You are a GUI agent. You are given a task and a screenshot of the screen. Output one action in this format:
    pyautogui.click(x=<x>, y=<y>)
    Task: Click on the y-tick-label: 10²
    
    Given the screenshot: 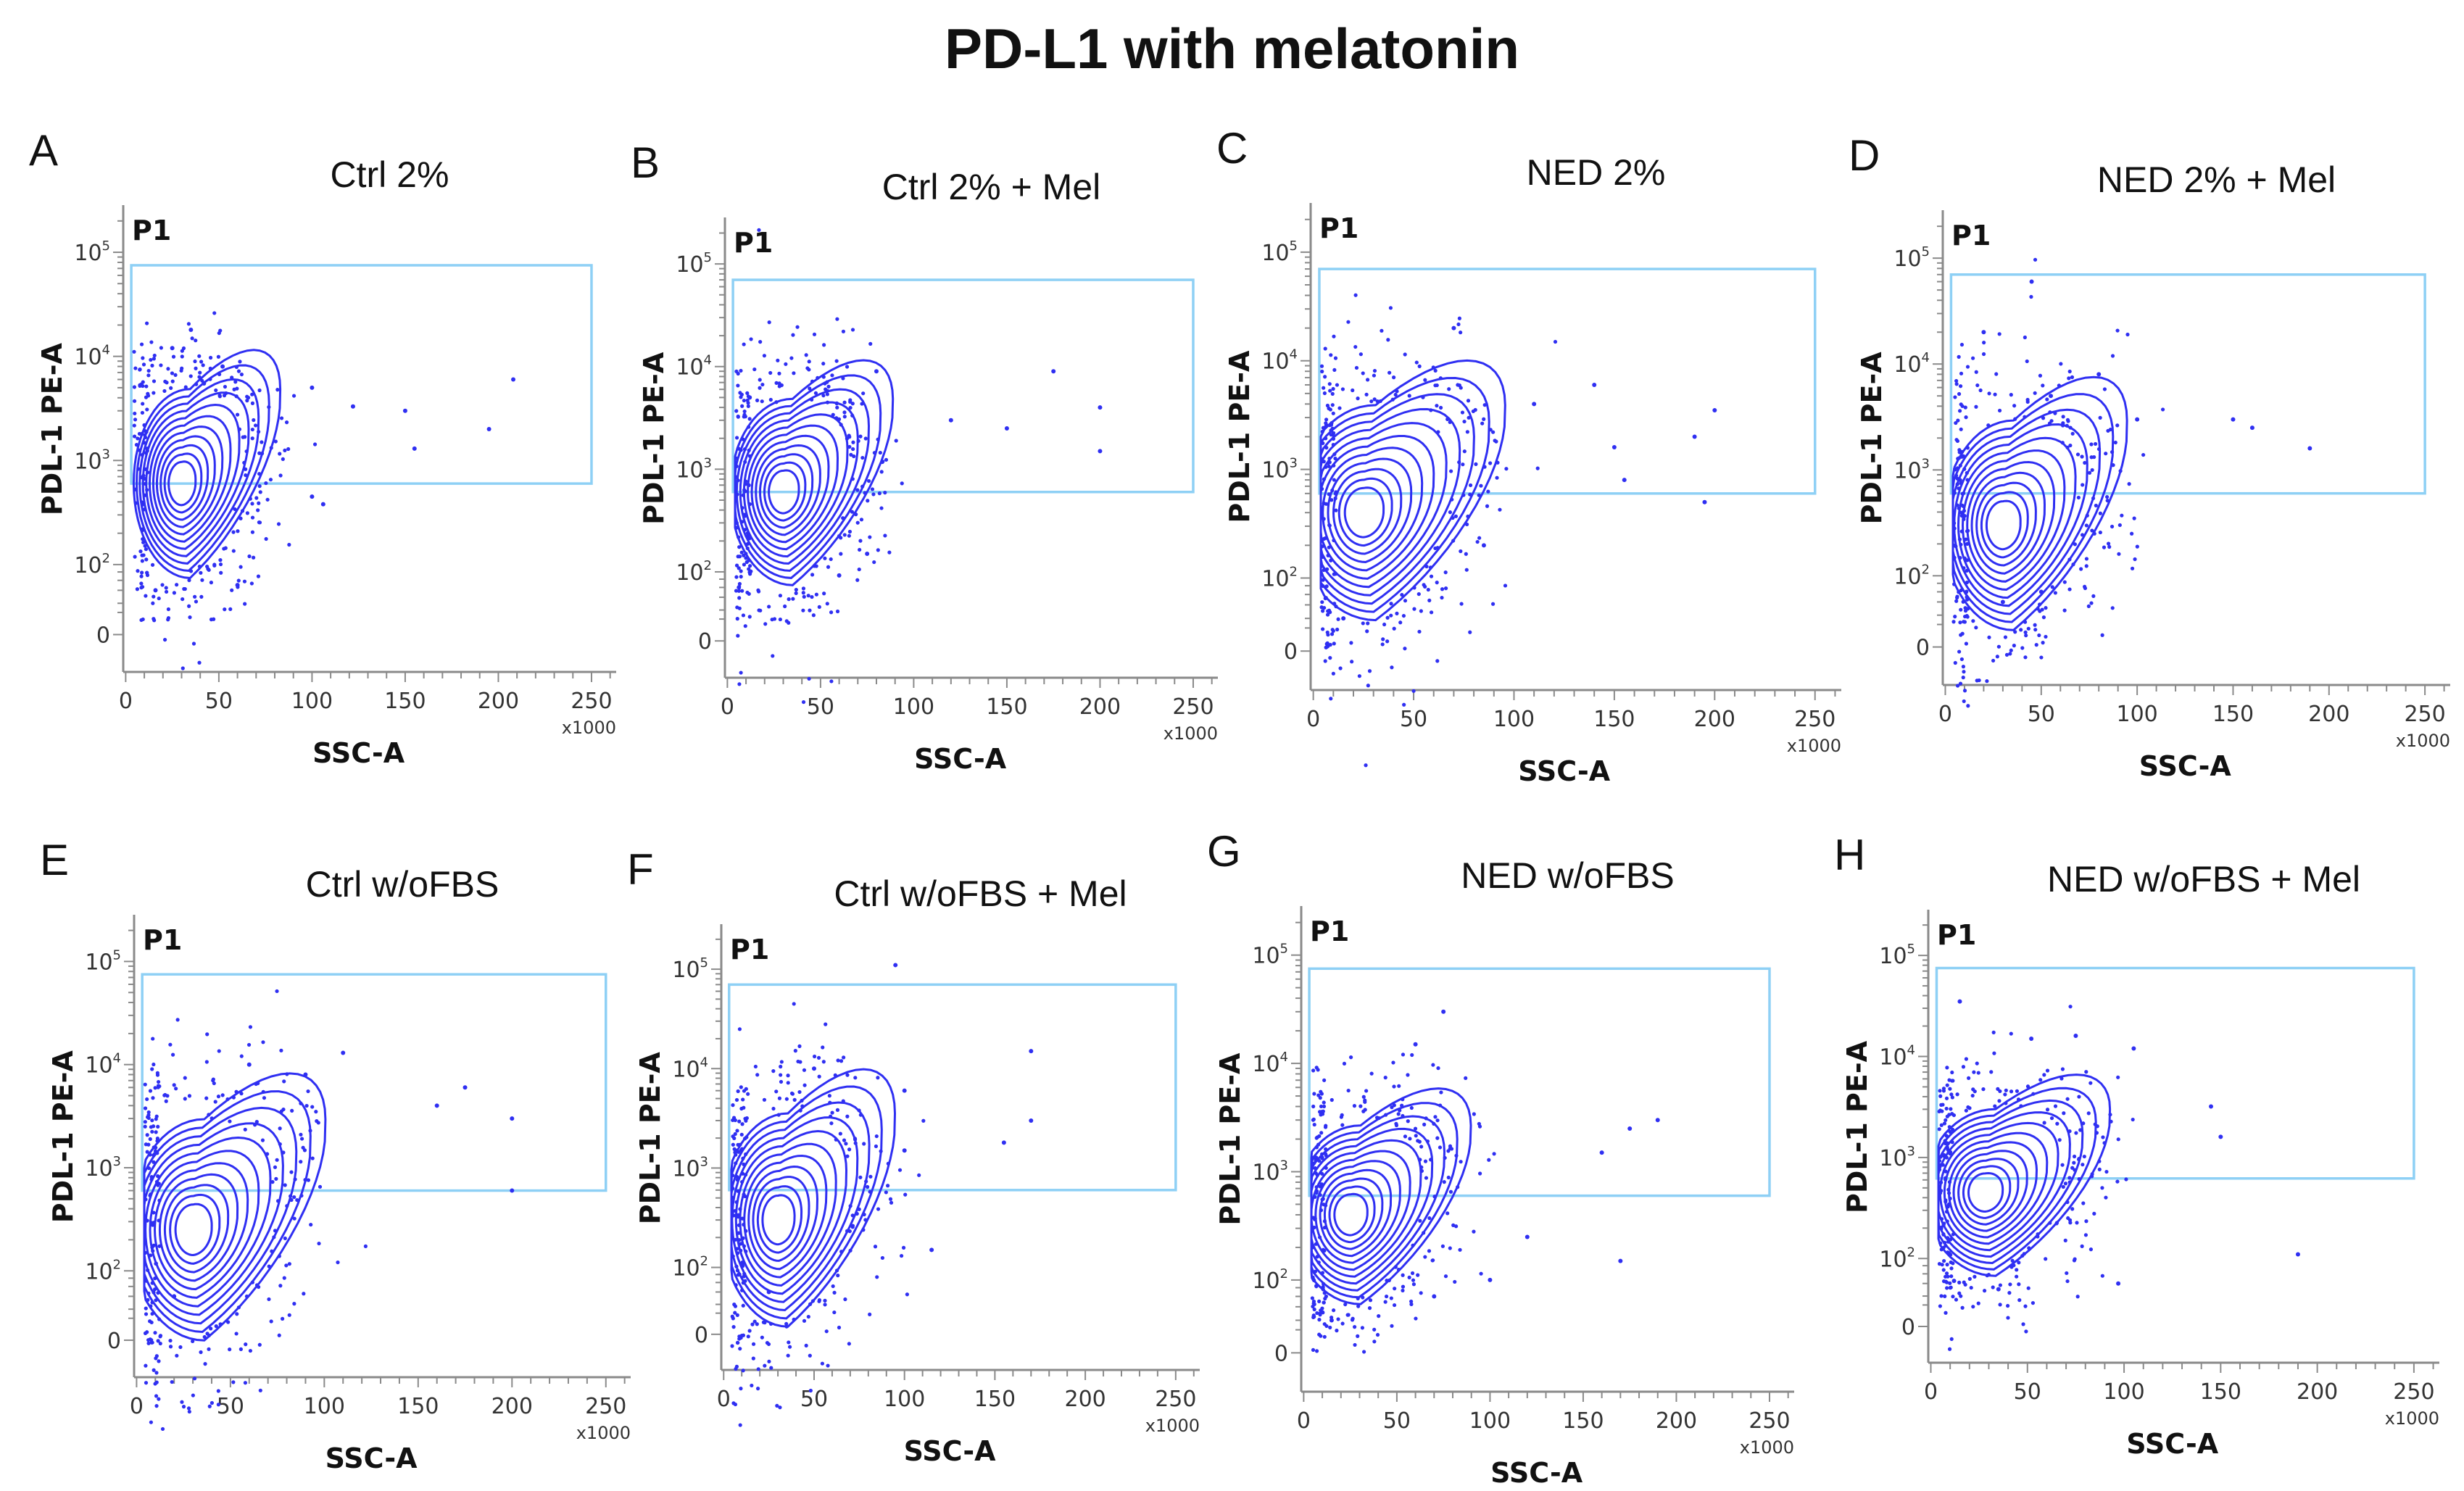 What is the action you would take?
    pyautogui.click(x=1912, y=575)
    